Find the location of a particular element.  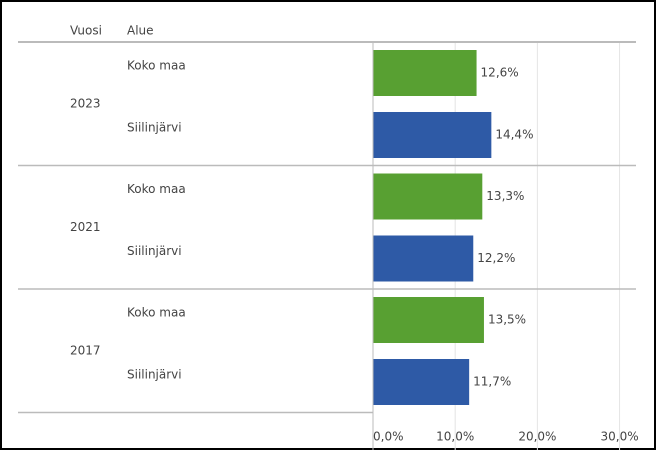

x-tick-label: 30,0% is located at coordinates (620, 437).